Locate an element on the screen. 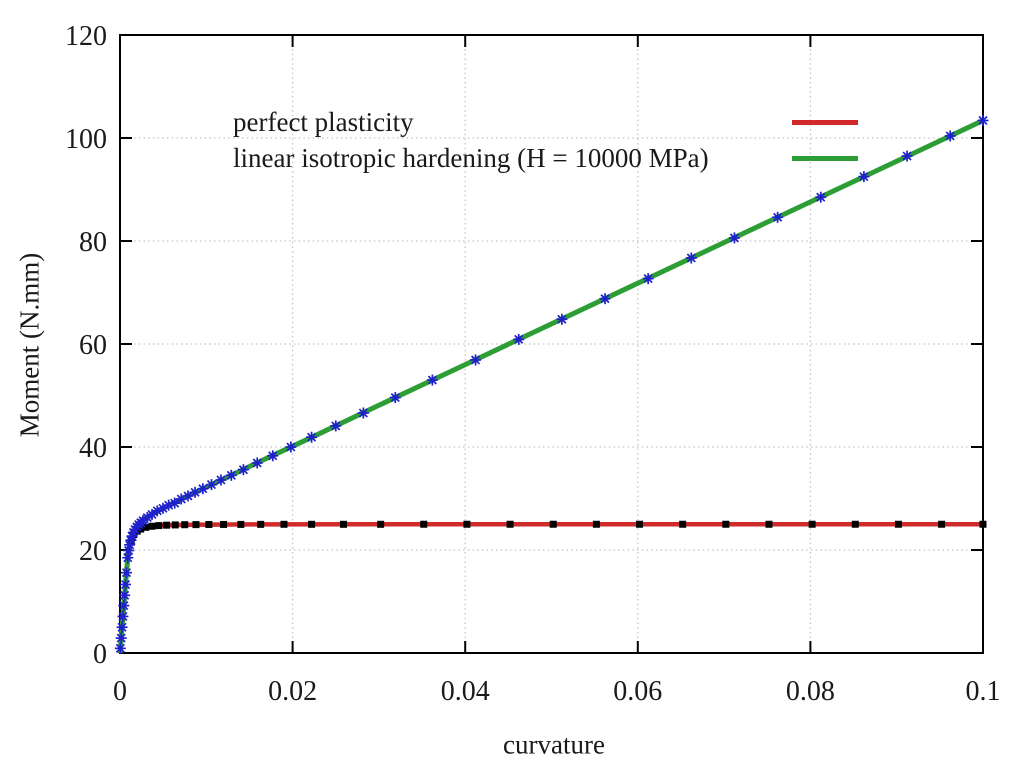  legend-line-sample-perfect-plasticity is located at coordinates (825, 122).